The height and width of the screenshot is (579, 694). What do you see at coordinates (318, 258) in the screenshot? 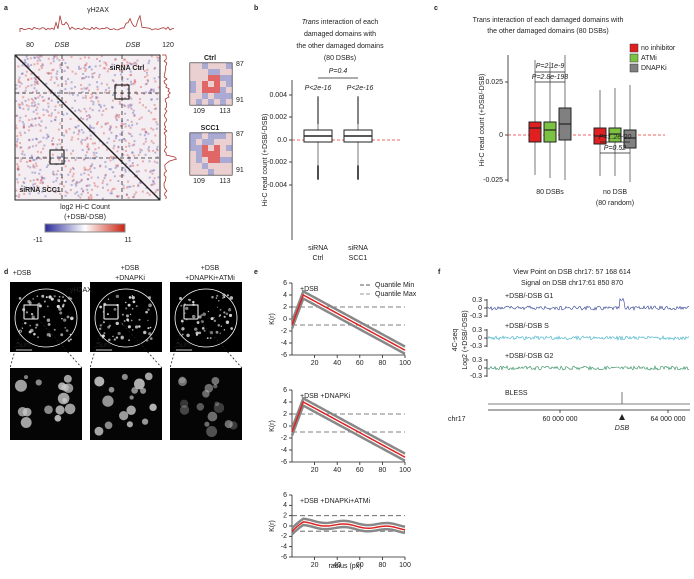
I see `x-tick-label: Ctrl` at bounding box center [318, 258].